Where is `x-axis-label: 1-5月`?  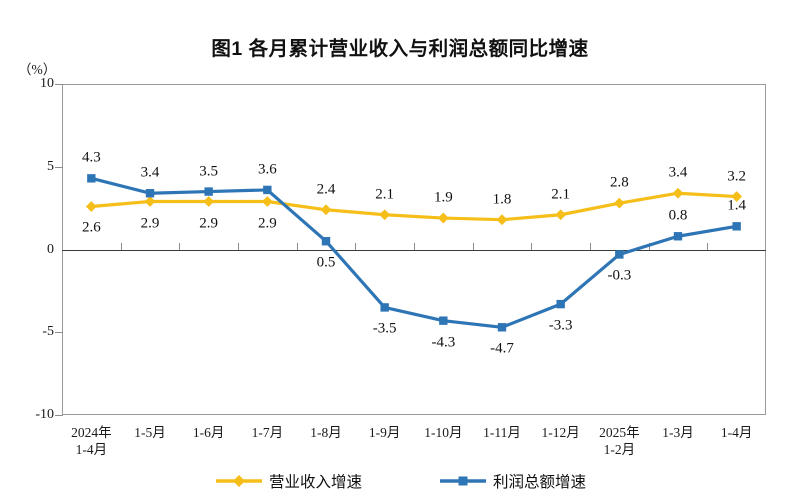 x-axis-label: 1-5月 is located at coordinates (150, 432).